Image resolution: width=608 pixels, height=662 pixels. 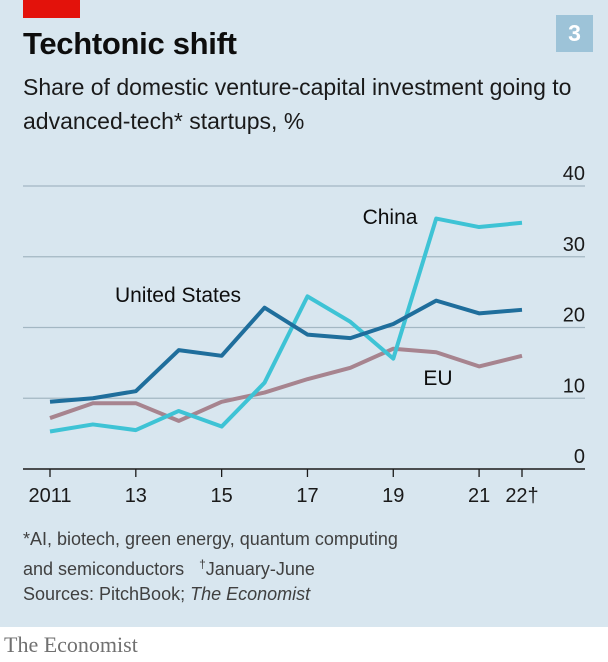 What do you see at coordinates (178, 295) in the screenshot?
I see `series-label-united_states: United States` at bounding box center [178, 295].